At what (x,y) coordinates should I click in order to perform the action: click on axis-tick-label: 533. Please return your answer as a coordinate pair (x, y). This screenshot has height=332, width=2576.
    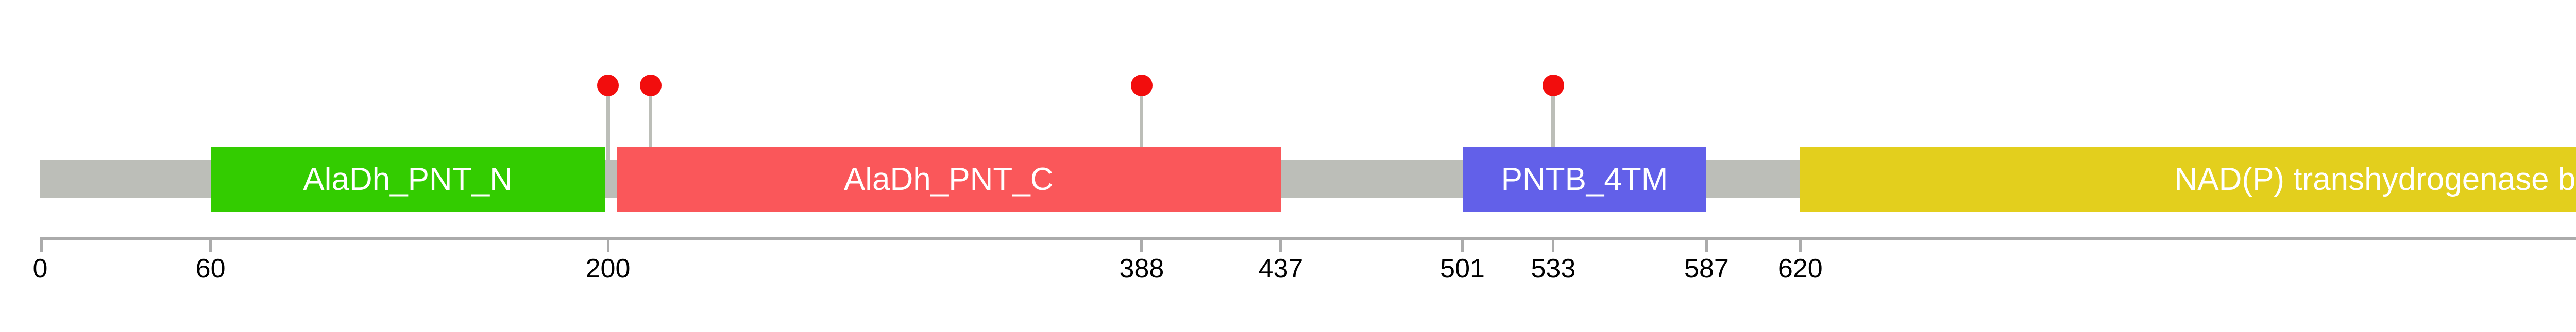
    Looking at the image, I should click on (1553, 269).